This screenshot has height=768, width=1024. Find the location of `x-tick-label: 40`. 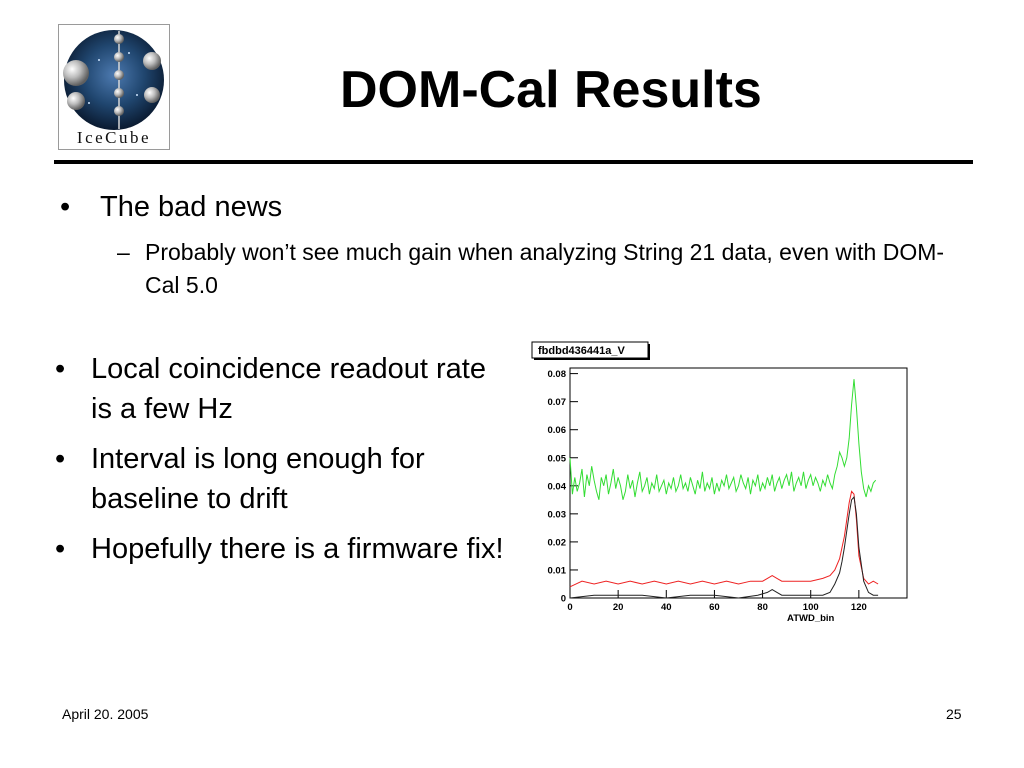

x-tick-label: 40 is located at coordinates (666, 607).